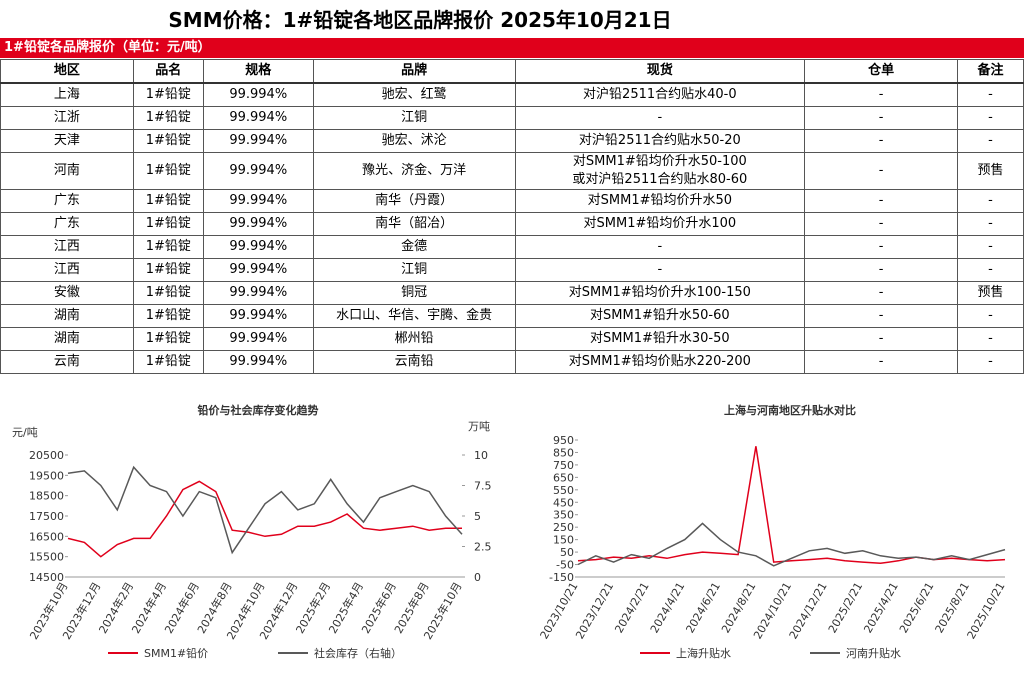  Describe the element at coordinates (258, 71) in the screenshot. I see `column-header: 规格` at that location.